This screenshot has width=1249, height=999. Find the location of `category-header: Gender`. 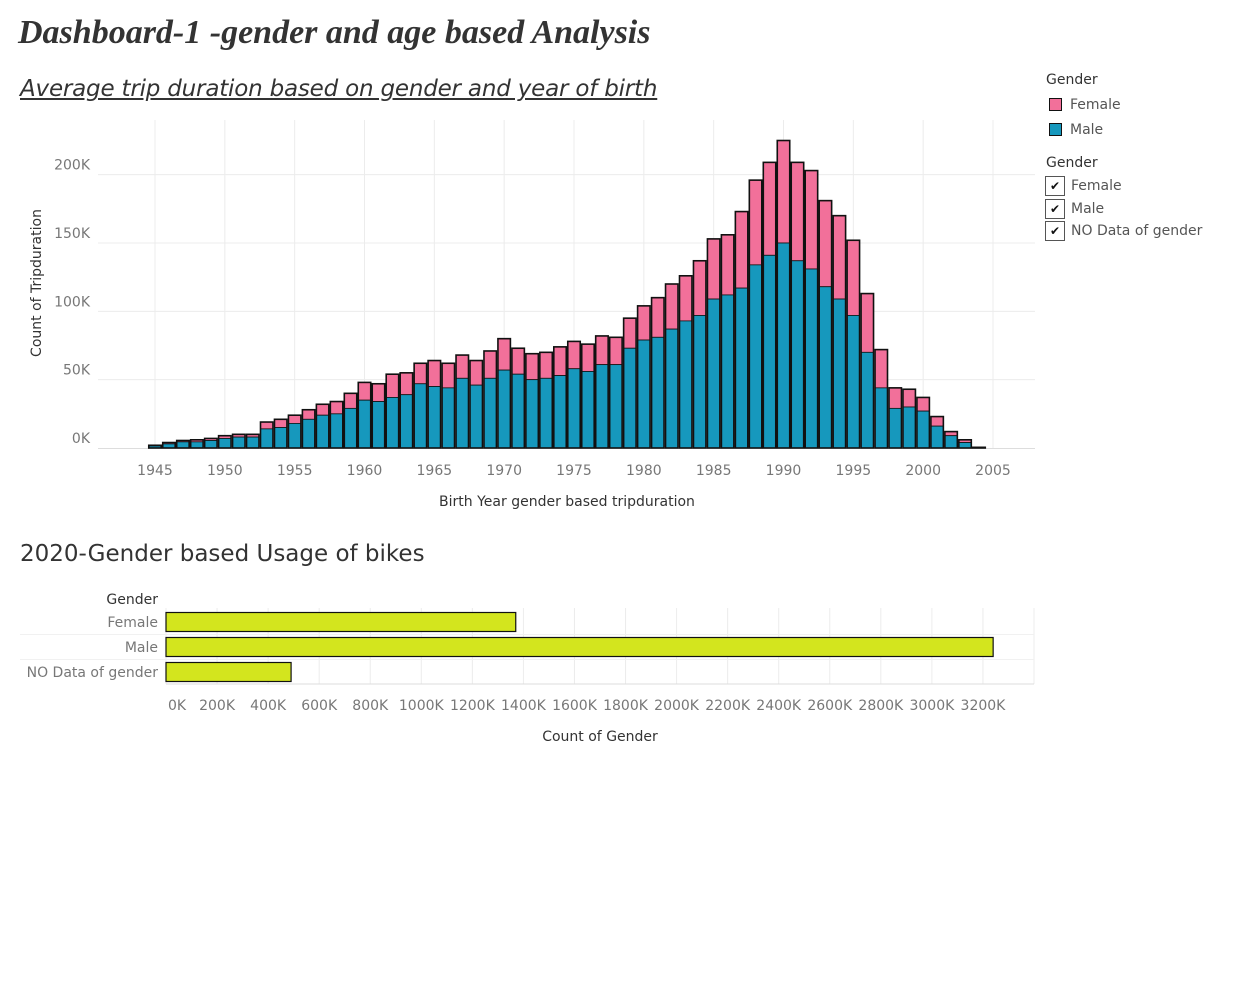

category-header: Gender is located at coordinates (132, 600).